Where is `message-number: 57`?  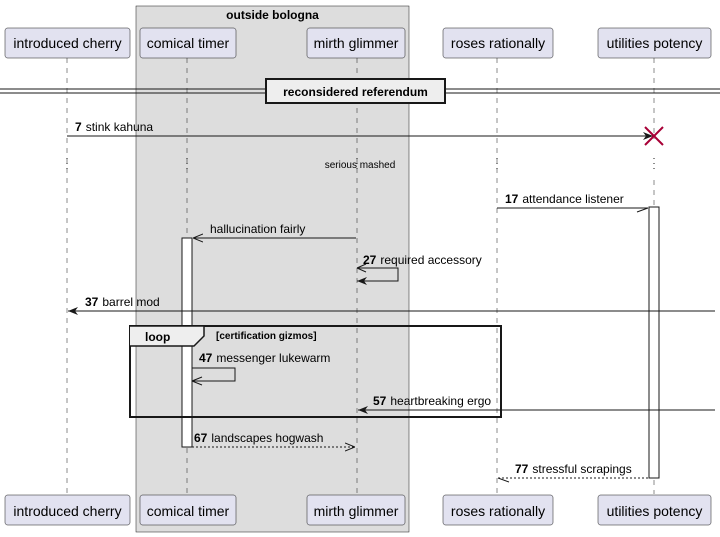 message-number: 57 is located at coordinates (380, 401).